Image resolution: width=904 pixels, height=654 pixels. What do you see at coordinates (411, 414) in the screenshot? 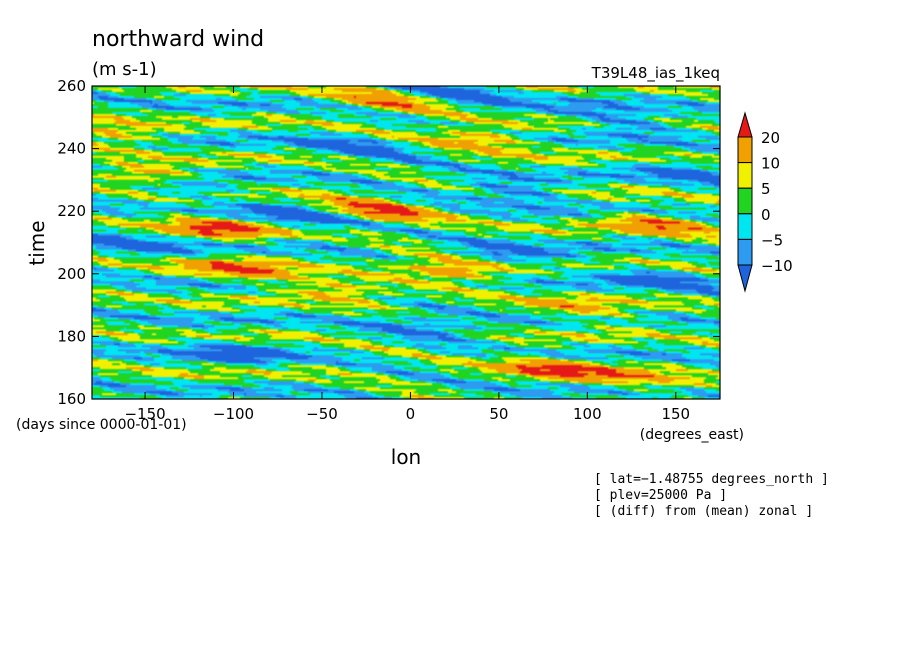
I see `x-tick-label: 0` at bounding box center [411, 414].